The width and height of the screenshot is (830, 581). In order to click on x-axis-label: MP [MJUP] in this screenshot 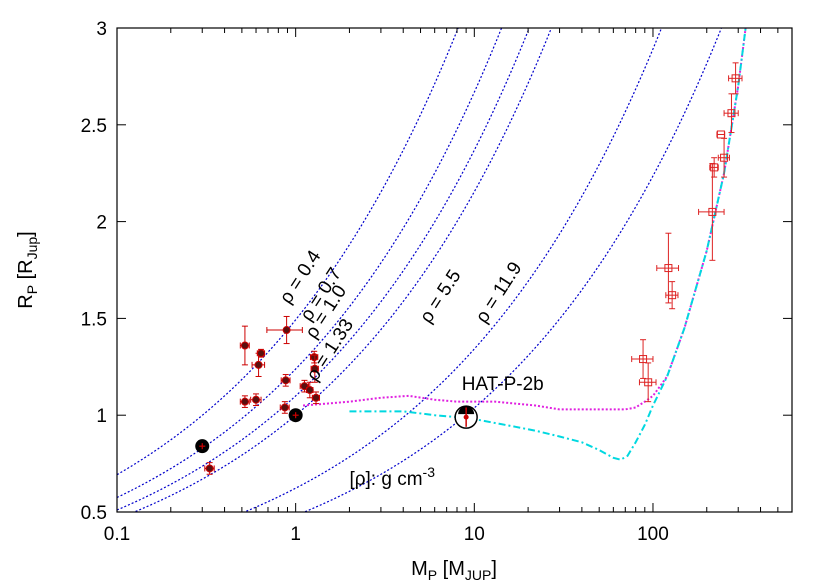, I will do `click(454, 569)`.